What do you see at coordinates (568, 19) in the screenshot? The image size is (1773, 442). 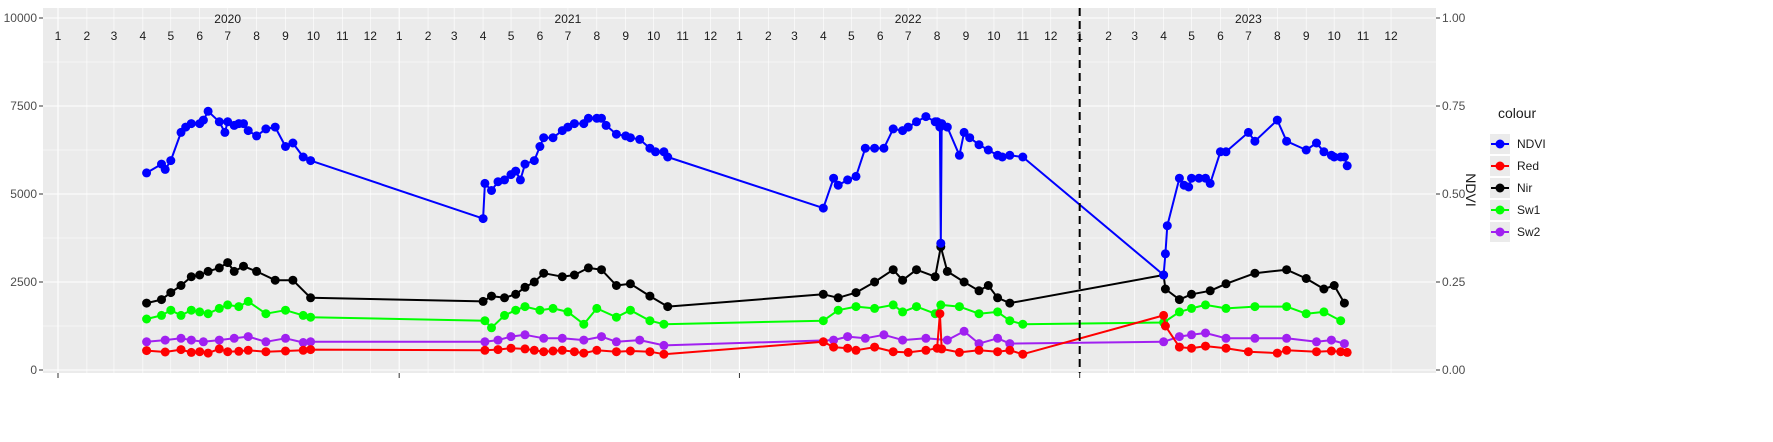 I see `year-label: 2021` at bounding box center [568, 19].